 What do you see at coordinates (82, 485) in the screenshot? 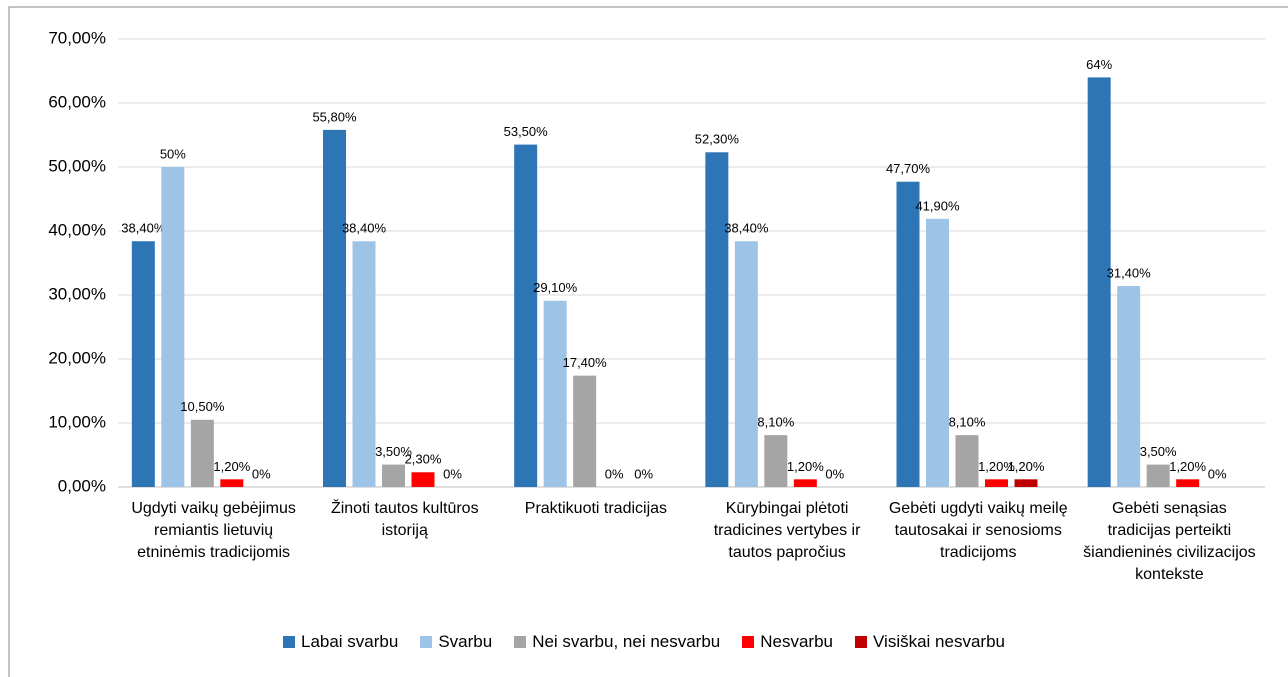
I see `y-tick-label: 0,00%` at bounding box center [82, 485].